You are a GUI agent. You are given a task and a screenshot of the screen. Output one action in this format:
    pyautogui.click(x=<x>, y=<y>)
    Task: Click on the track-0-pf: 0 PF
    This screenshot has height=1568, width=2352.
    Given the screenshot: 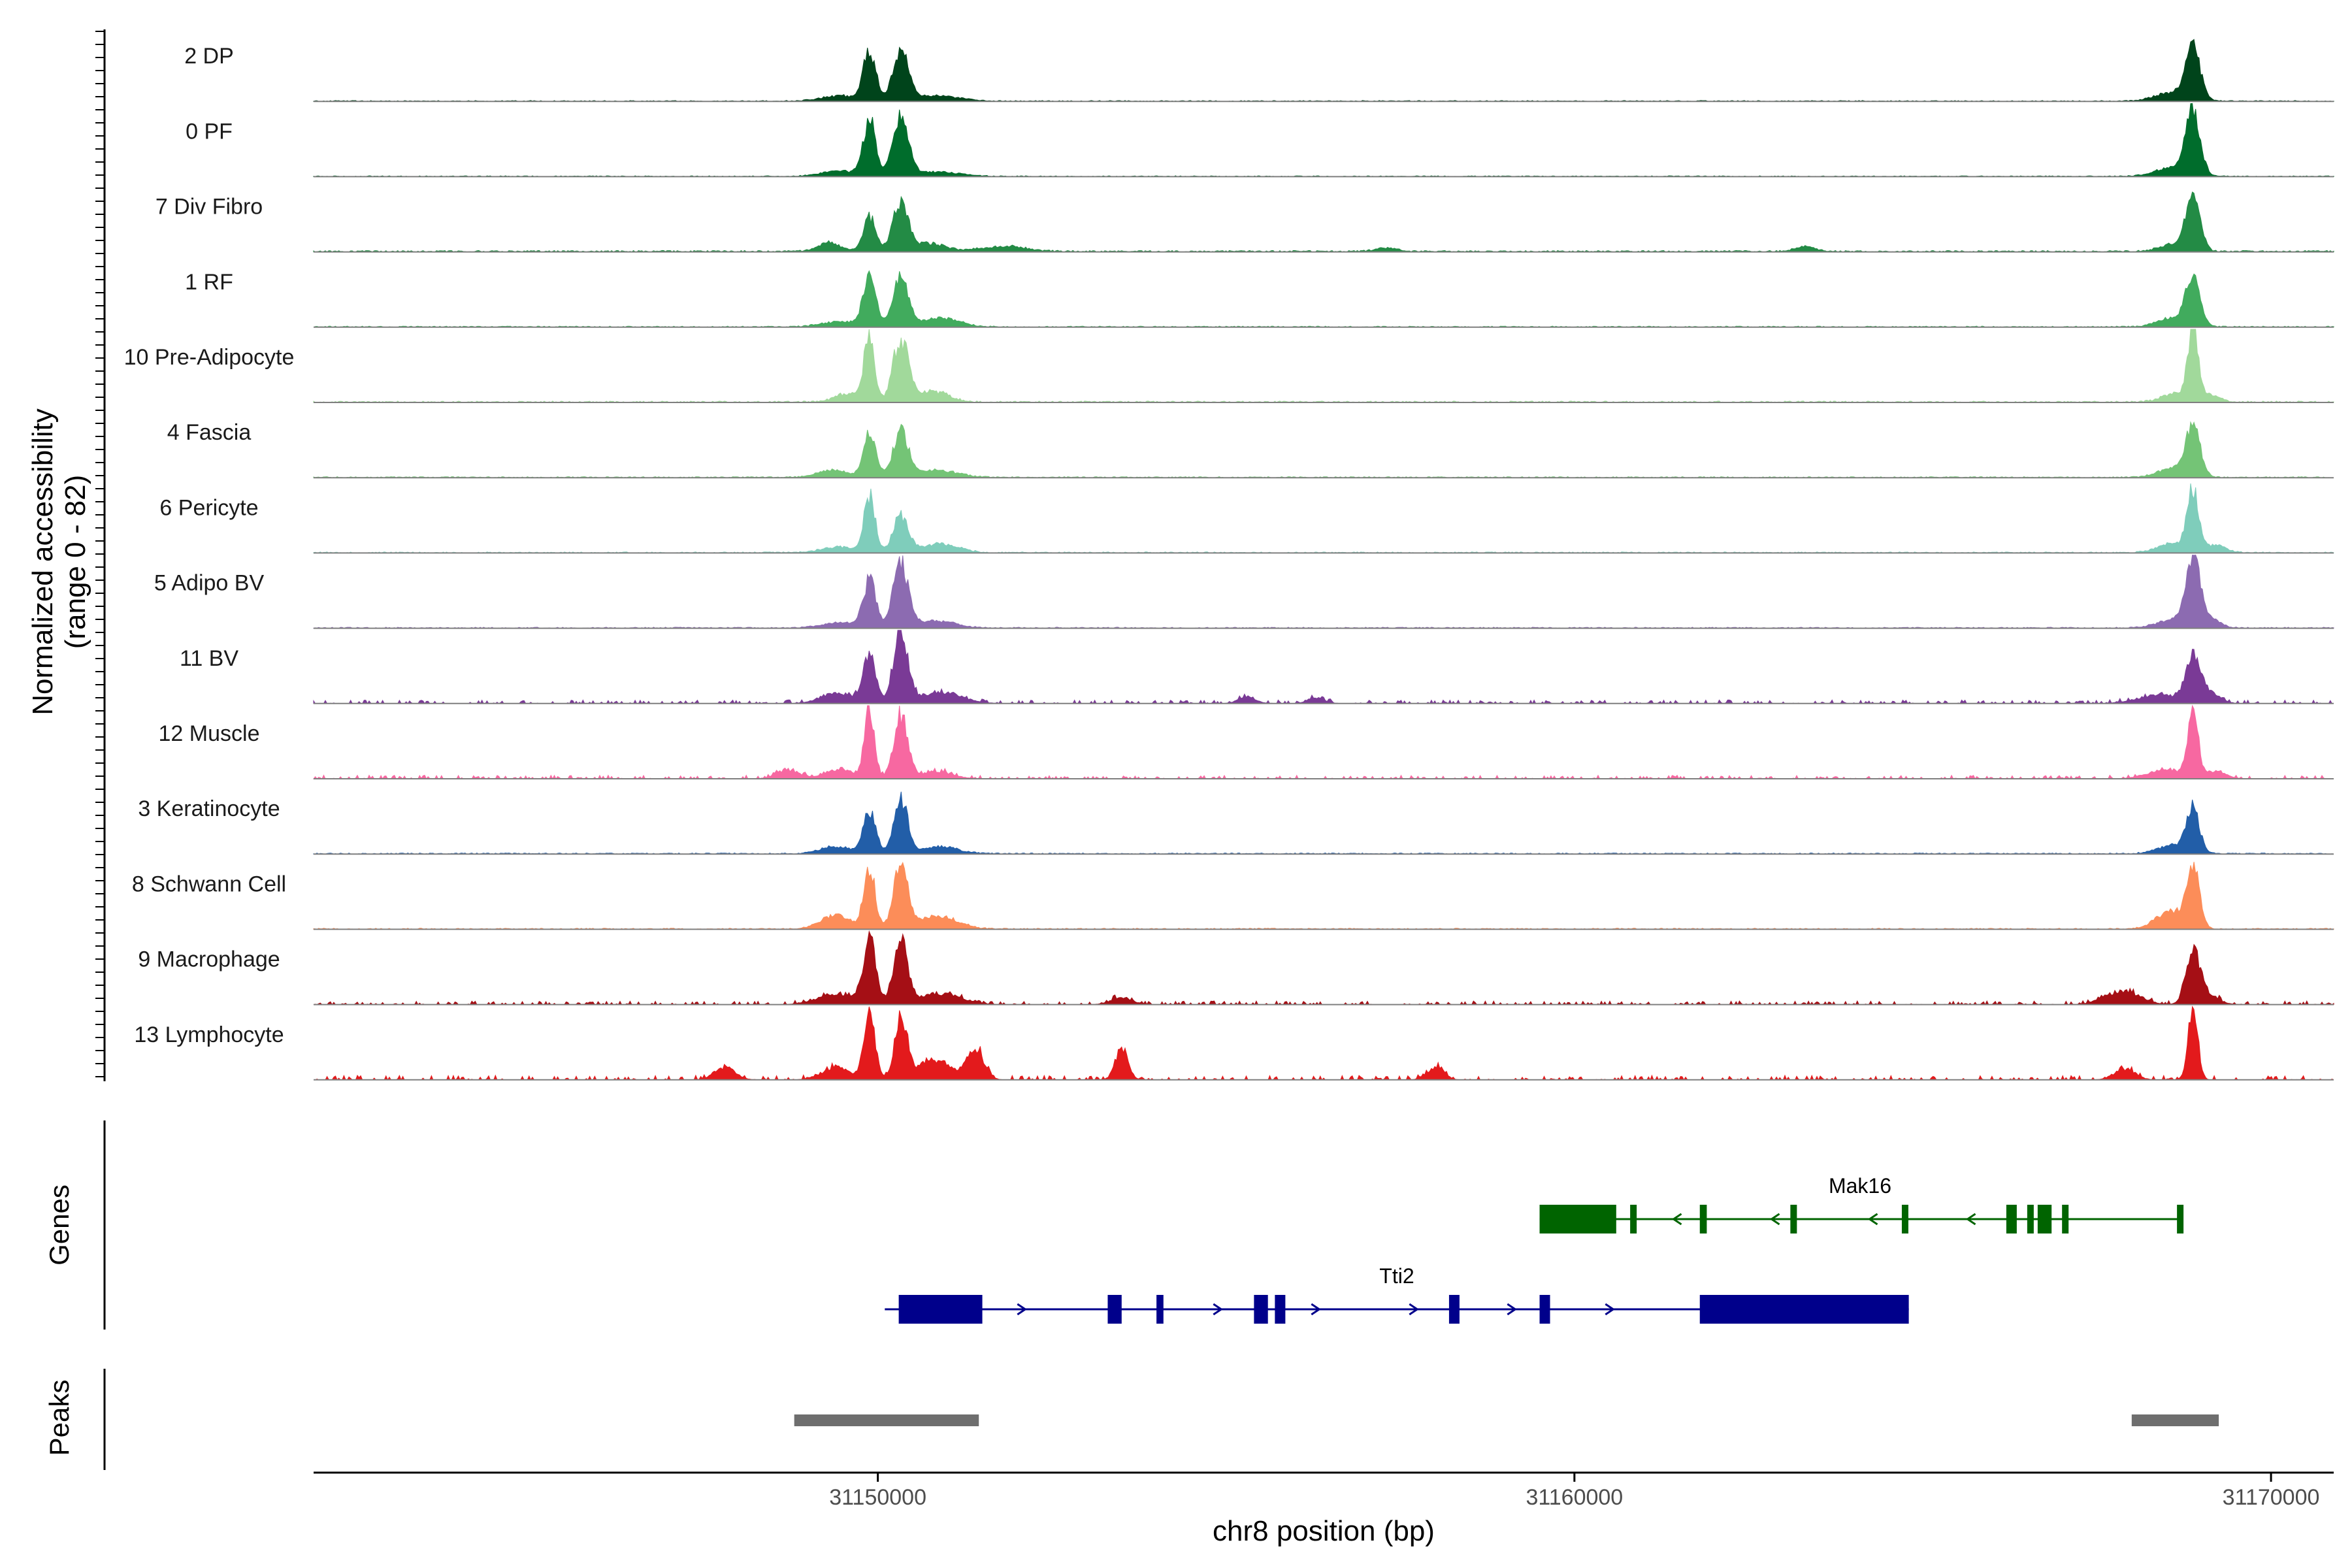 What is the action you would take?
    pyautogui.click(x=1260, y=140)
    